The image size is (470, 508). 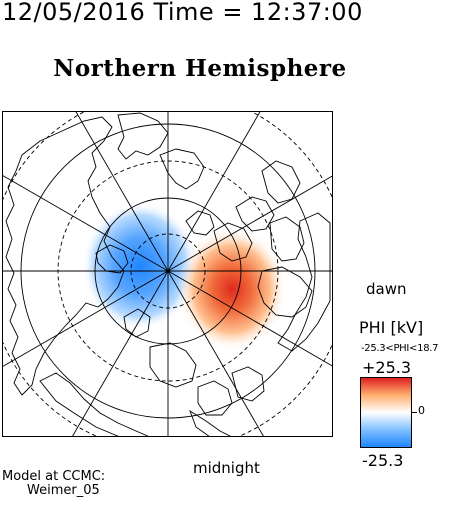 What do you see at coordinates (226, 468) in the screenshot?
I see `midnight-label: midnight` at bounding box center [226, 468].